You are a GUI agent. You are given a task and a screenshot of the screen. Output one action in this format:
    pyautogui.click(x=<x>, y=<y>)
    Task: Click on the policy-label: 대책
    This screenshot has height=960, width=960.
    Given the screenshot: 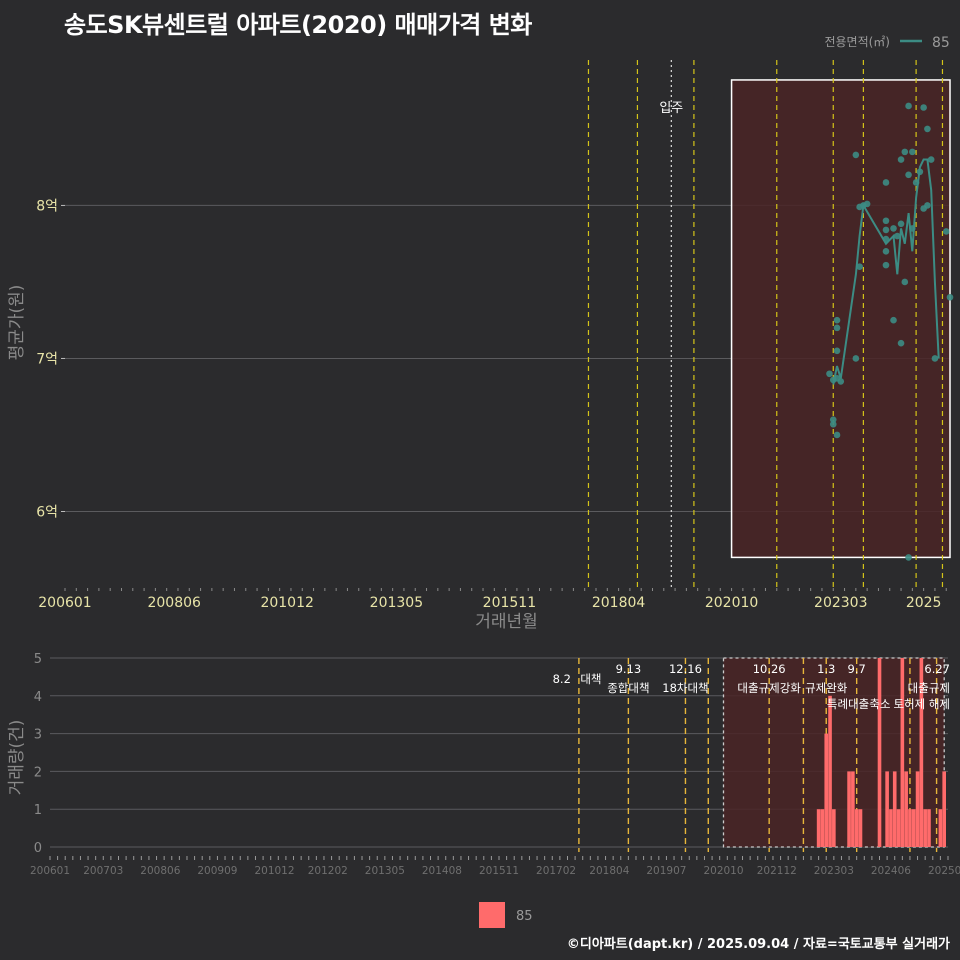 What is the action you would take?
    pyautogui.click(x=590, y=679)
    